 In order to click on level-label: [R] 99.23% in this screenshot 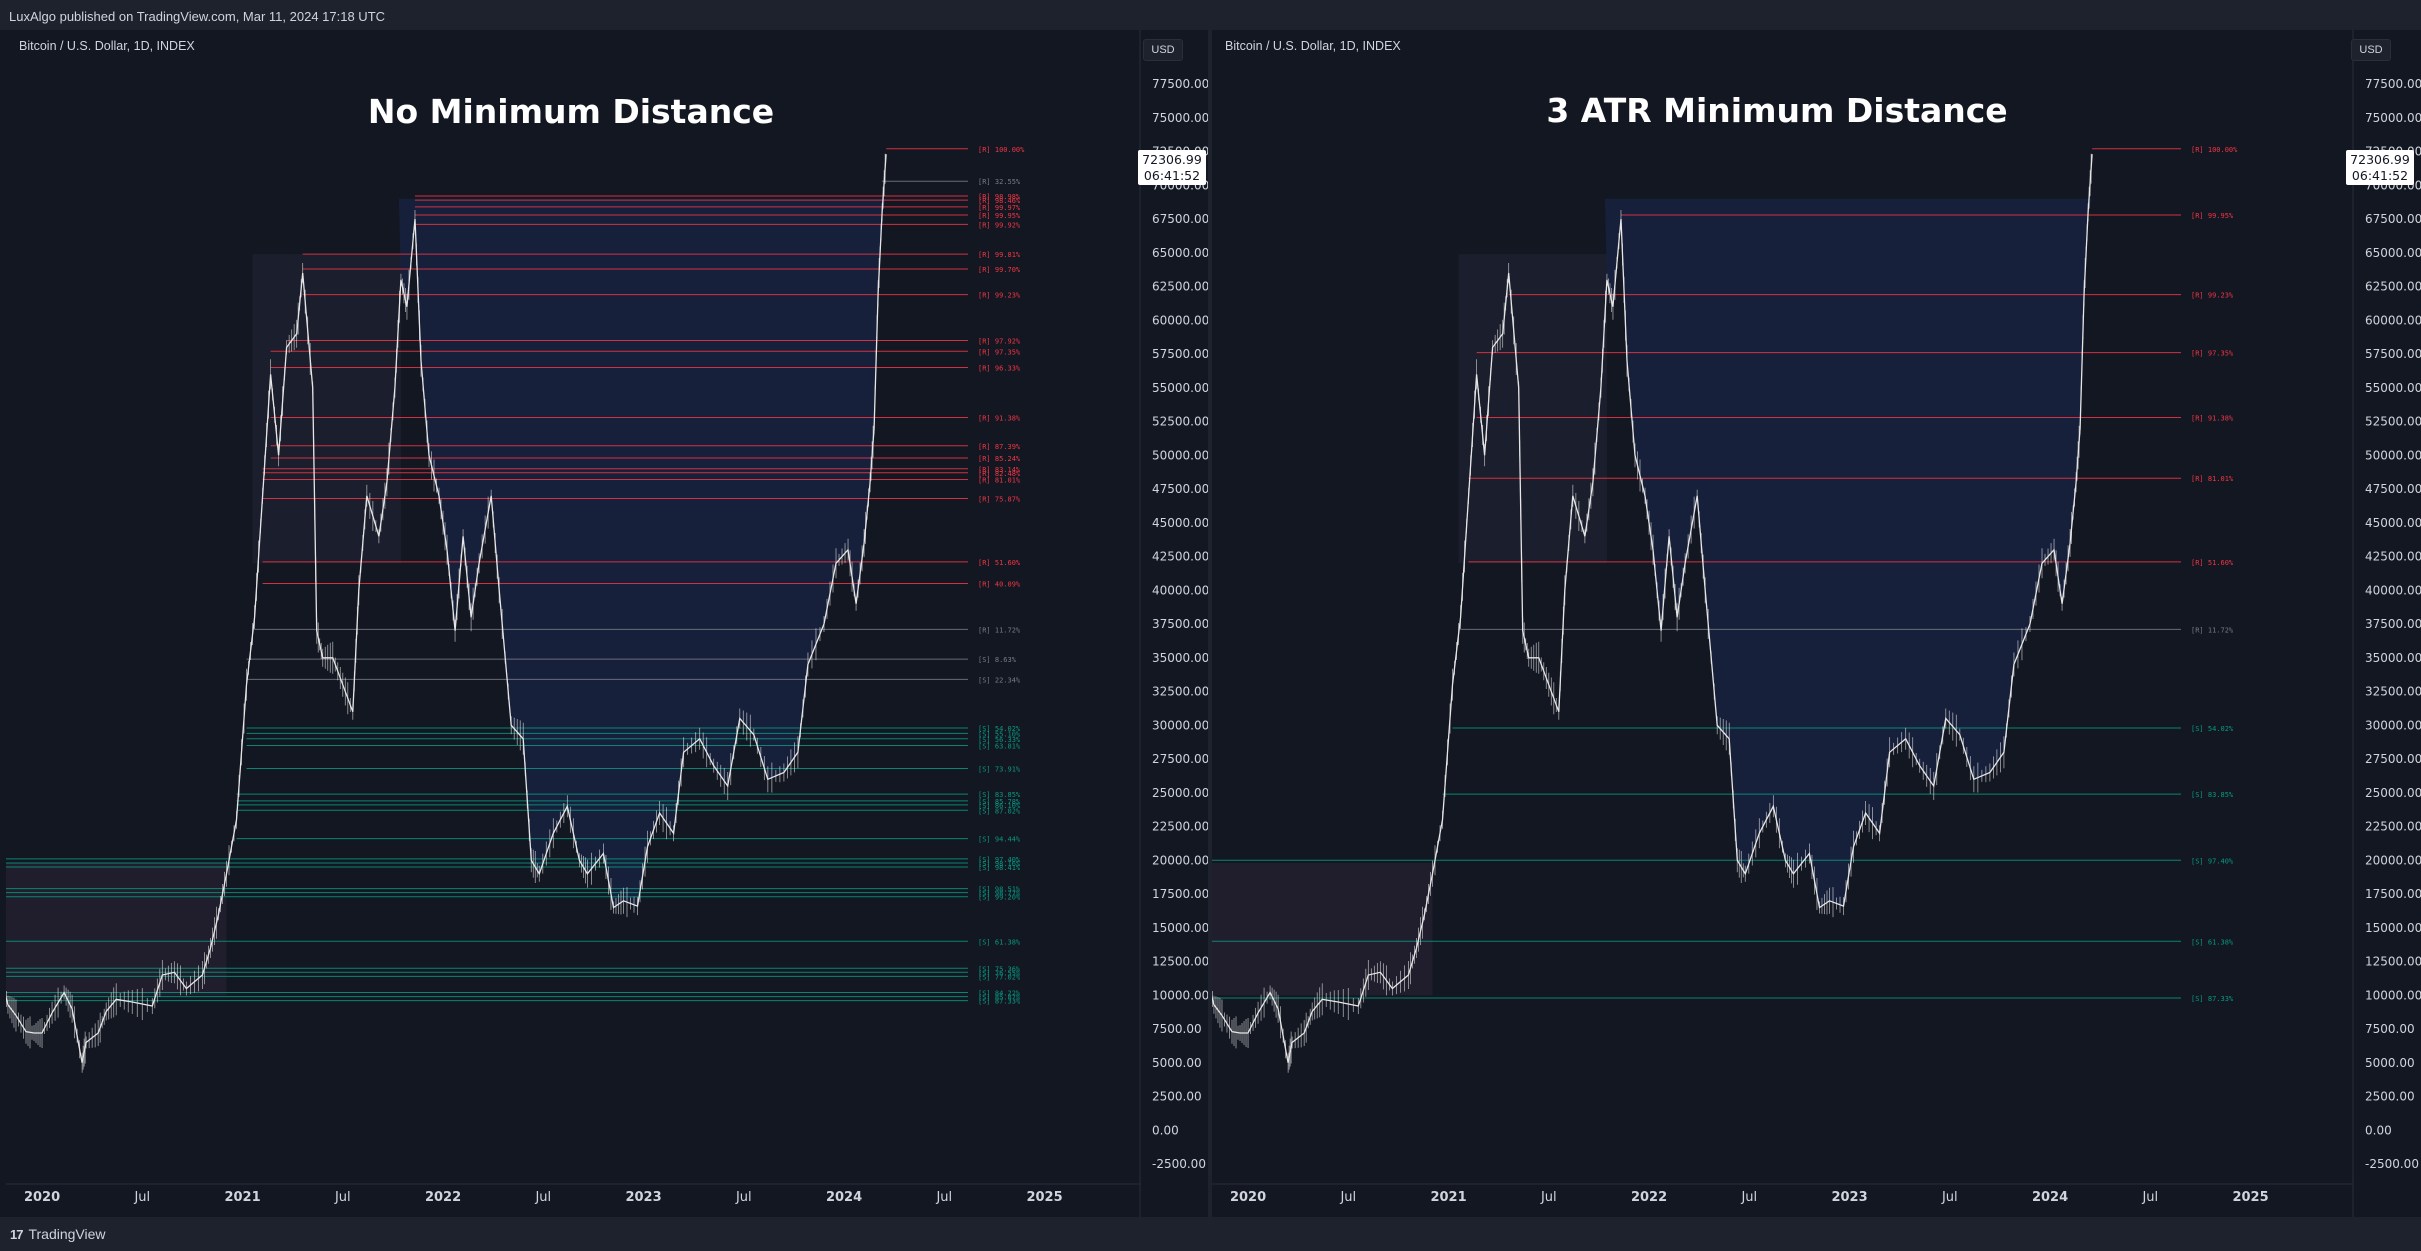, I will do `click(2212, 296)`.